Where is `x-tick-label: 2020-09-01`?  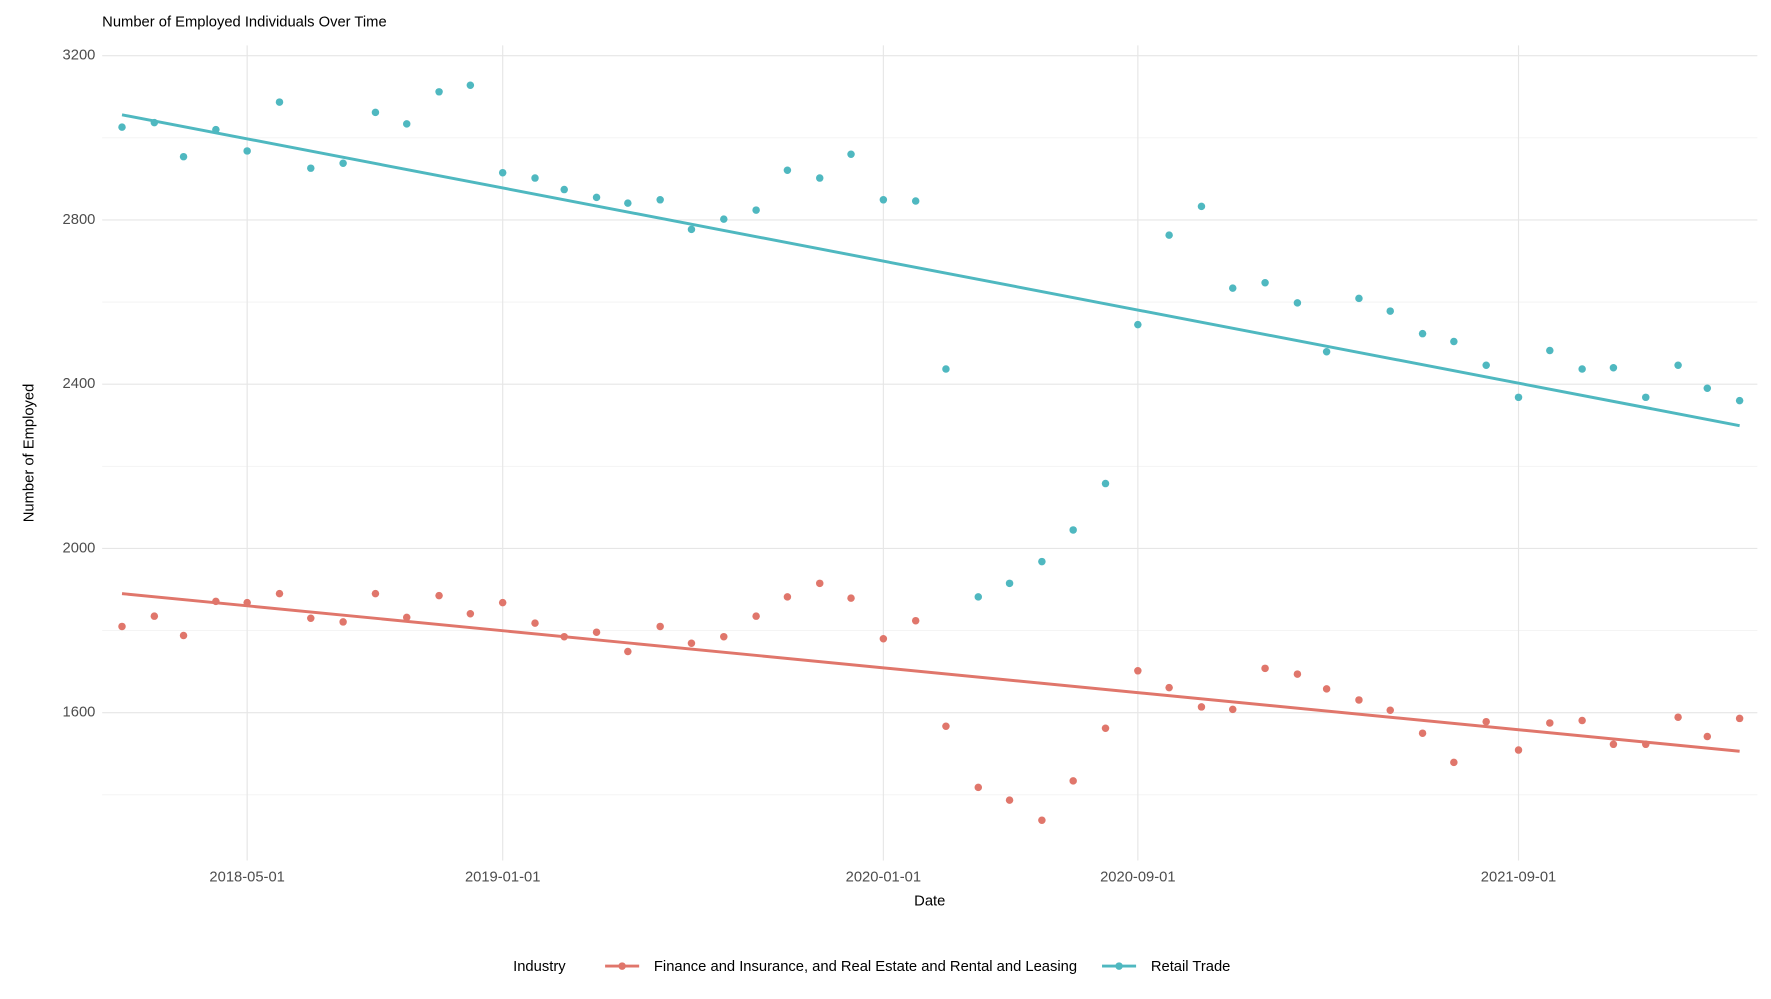
x-tick-label: 2020-09-01 is located at coordinates (1137, 877).